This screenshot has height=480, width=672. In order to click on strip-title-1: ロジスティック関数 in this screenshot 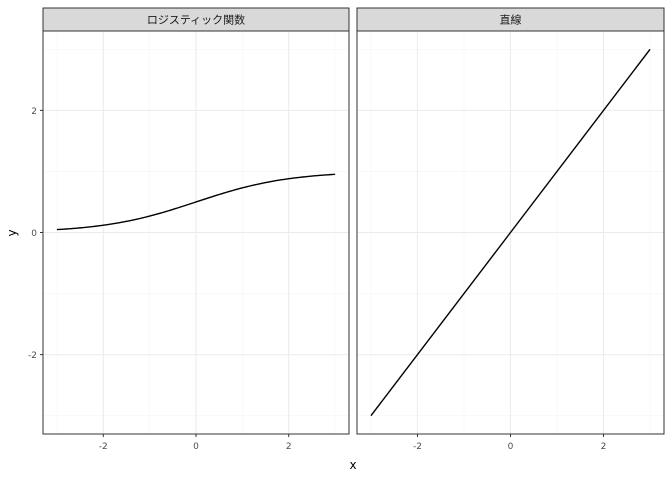, I will do `click(196, 20)`.